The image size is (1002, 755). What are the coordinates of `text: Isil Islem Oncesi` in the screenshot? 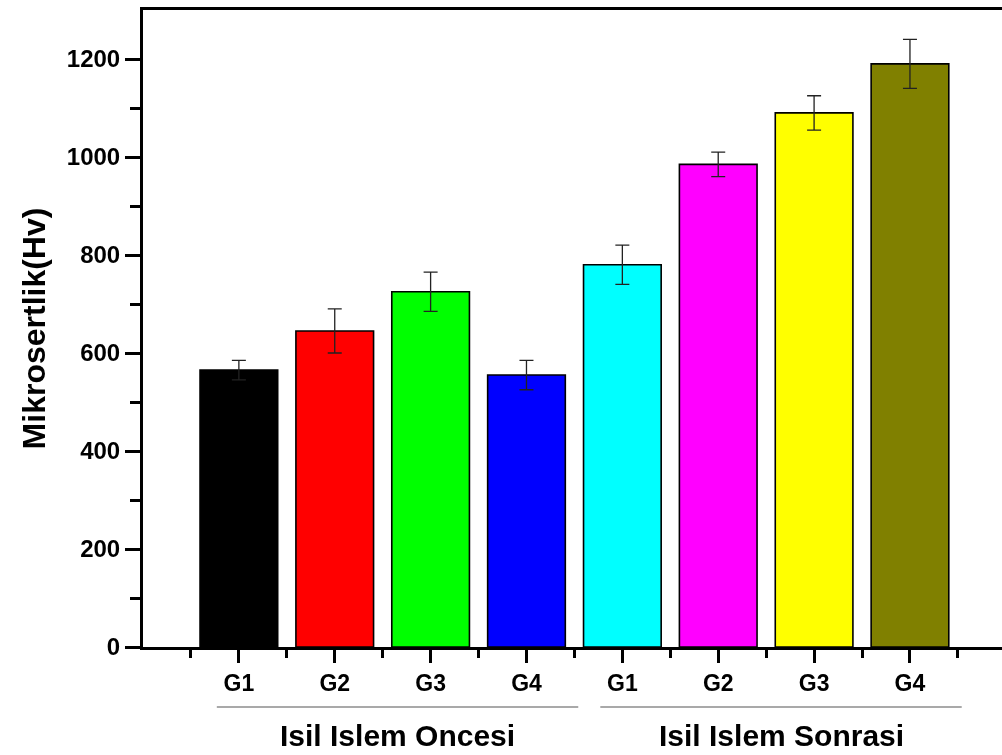 It's located at (398, 735).